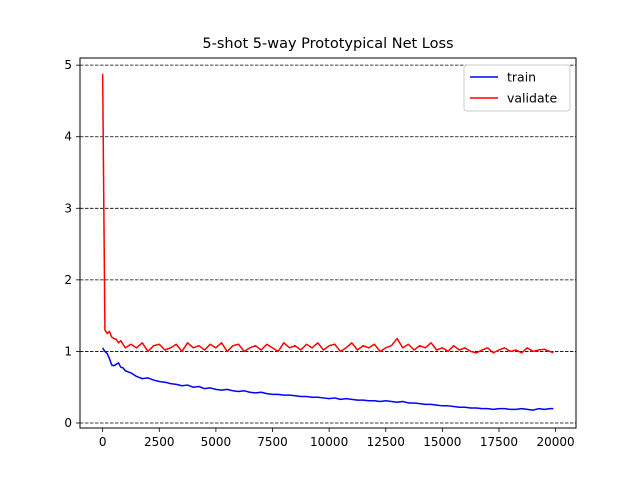 The width and height of the screenshot is (640, 480). What do you see at coordinates (68, 351) in the screenshot?
I see `y-tick-label: 1` at bounding box center [68, 351].